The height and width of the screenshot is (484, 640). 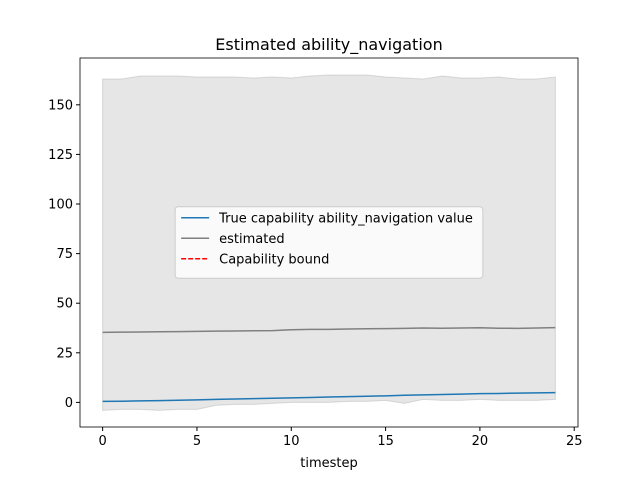 I want to click on x-tick-label: 10, so click(x=291, y=441).